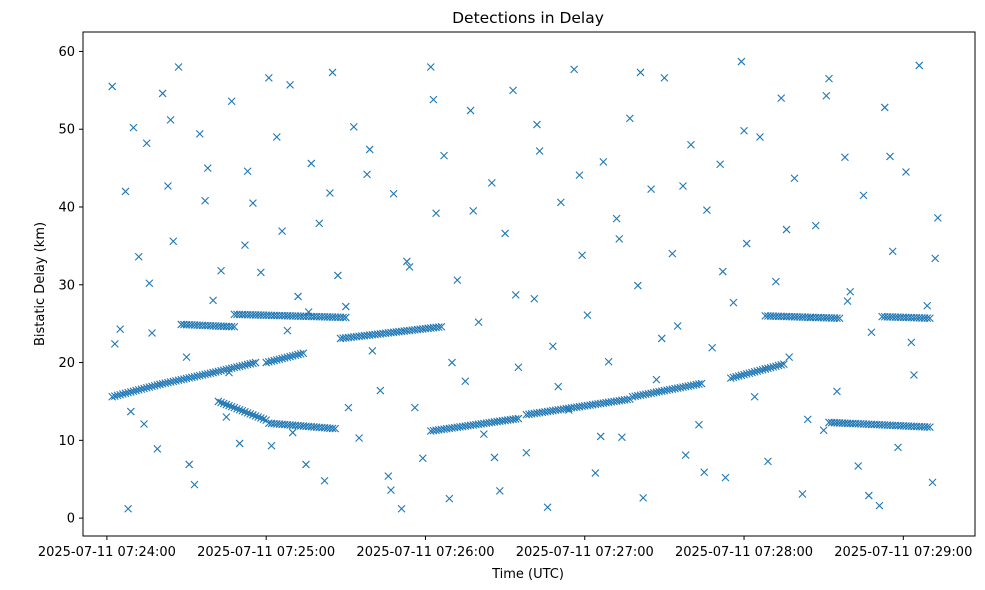  I want to click on y-tick-label: 0, so click(71, 519).